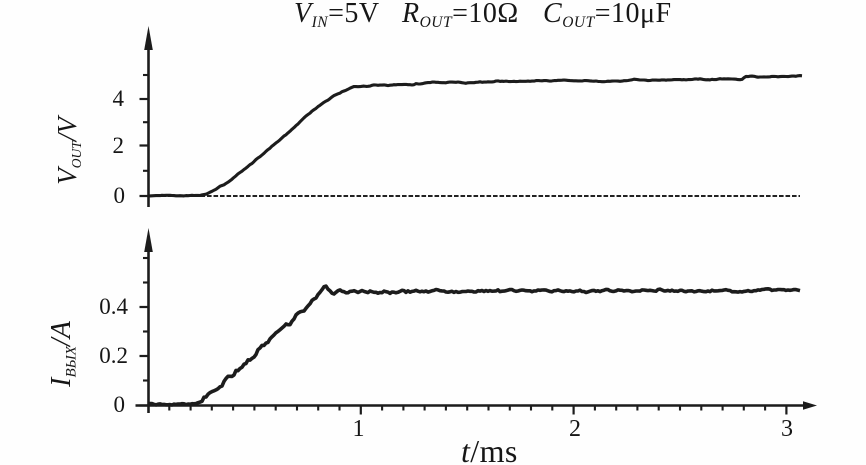  Describe the element at coordinates (113, 306) in the screenshot. I see `svg-text: 0.4` at that location.